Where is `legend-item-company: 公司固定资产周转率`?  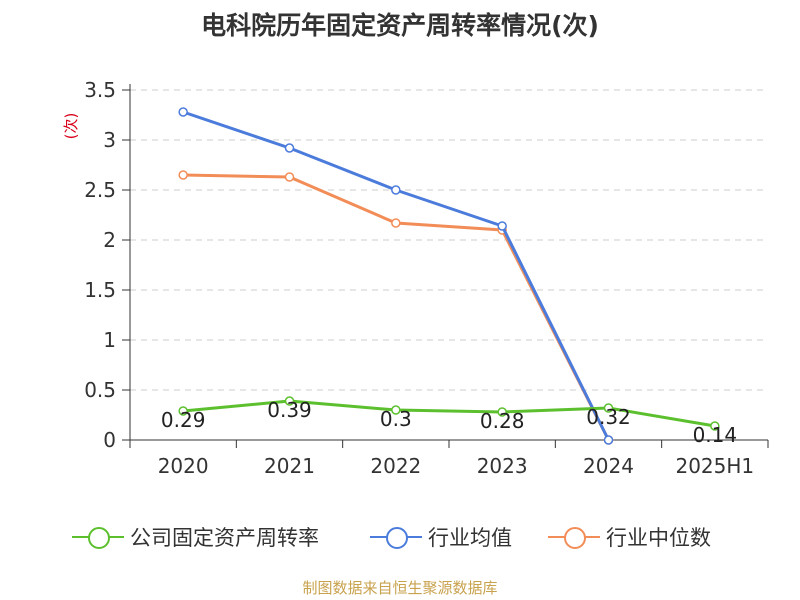
legend-item-company: 公司固定资产周转率 is located at coordinates (195, 537).